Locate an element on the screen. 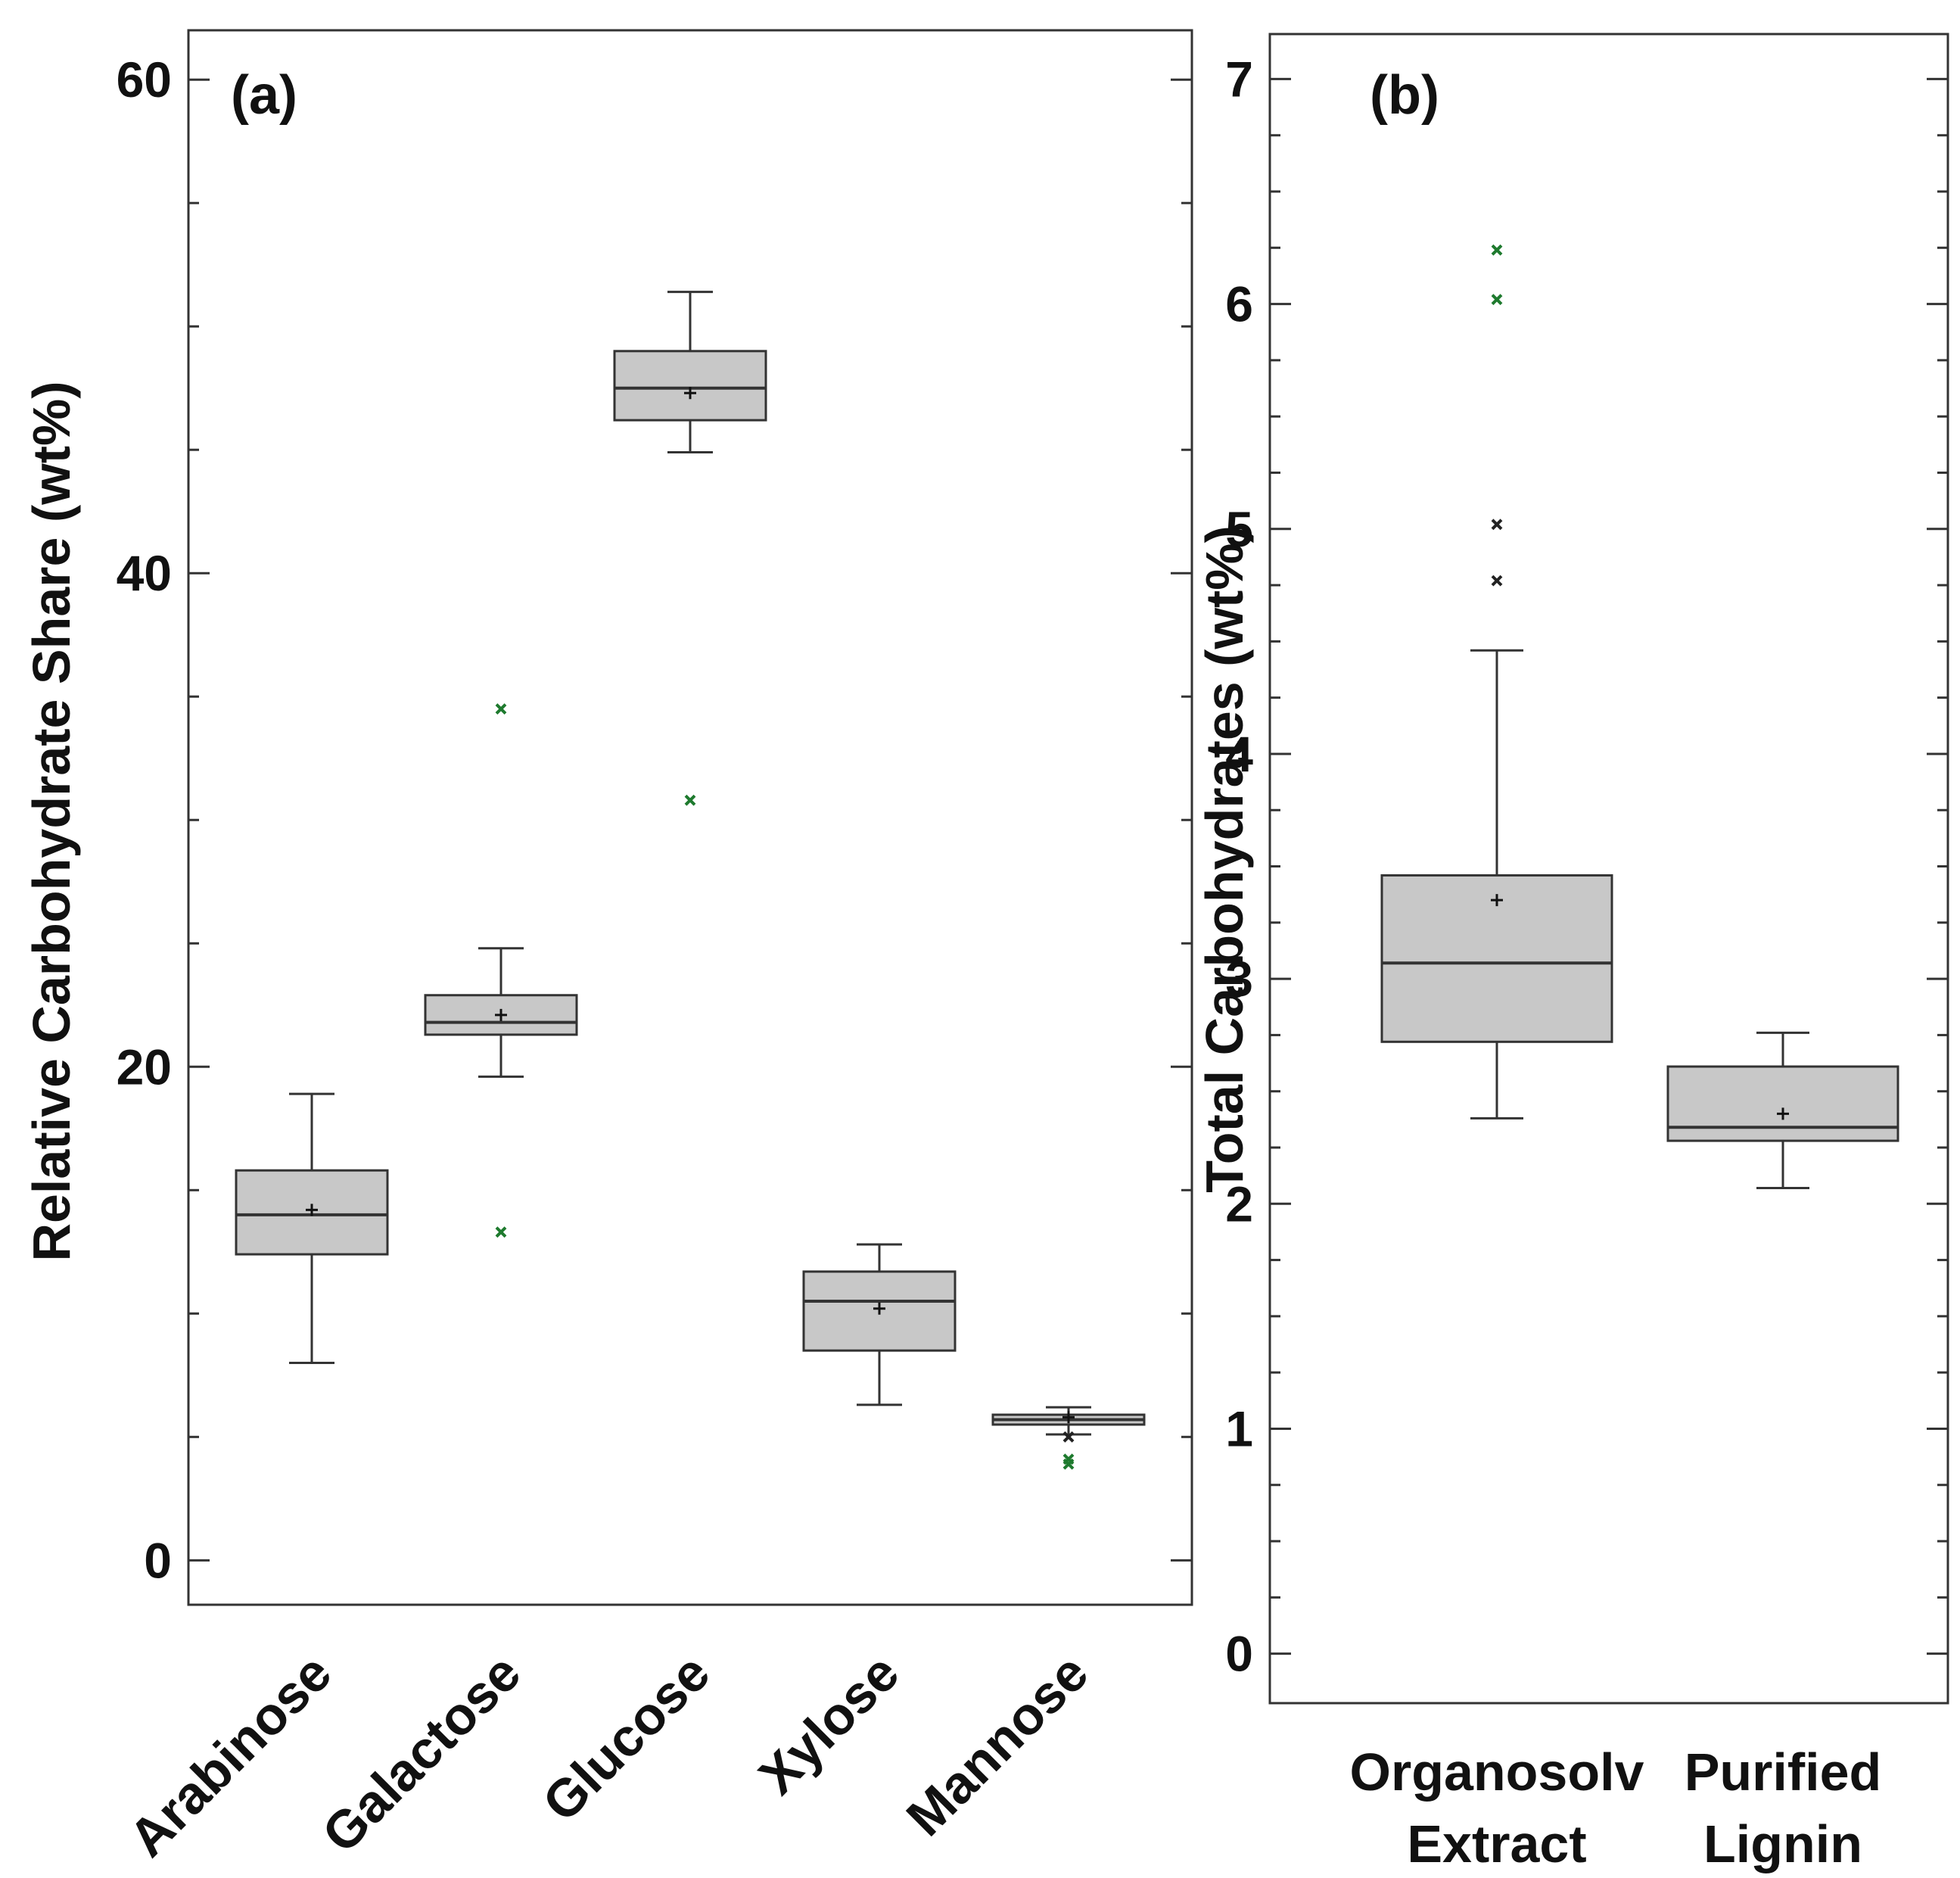 This screenshot has width=1960, height=1878. x-category-label: Glucose is located at coordinates (625, 1737).